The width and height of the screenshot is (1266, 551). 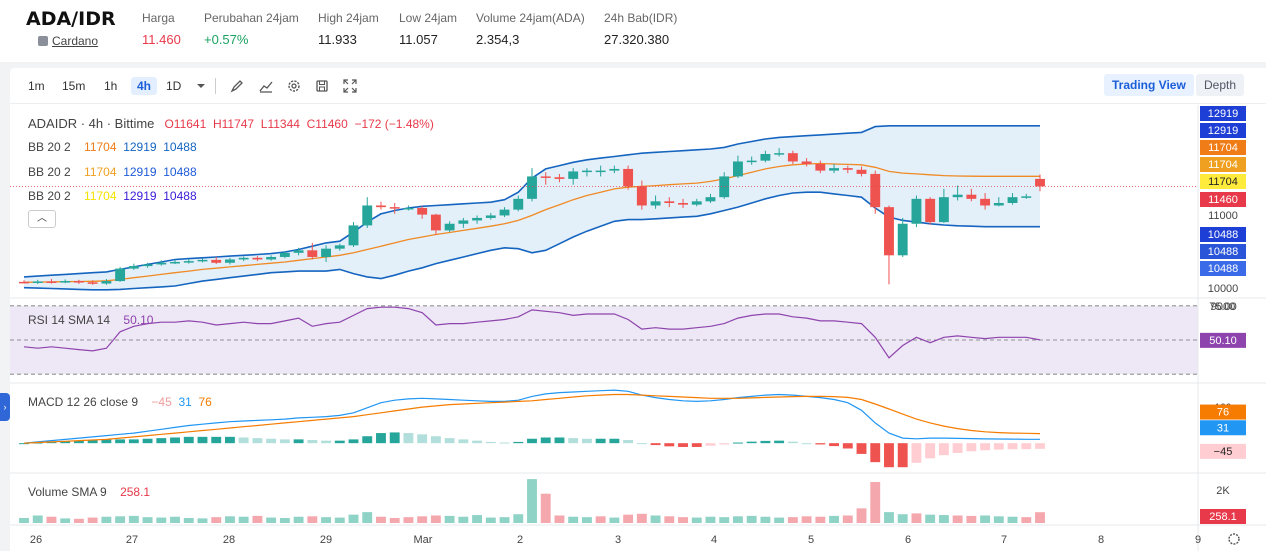 What do you see at coordinates (1223, 216) in the screenshot?
I see `price-tick-label: 11000` at bounding box center [1223, 216].